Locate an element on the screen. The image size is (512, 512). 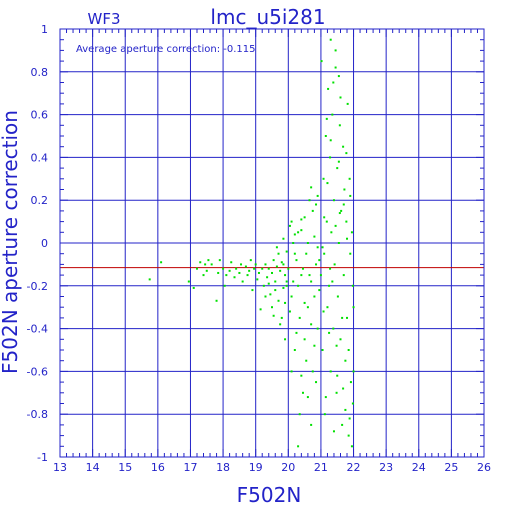
x-tick-label: 14 is located at coordinates (93, 467).